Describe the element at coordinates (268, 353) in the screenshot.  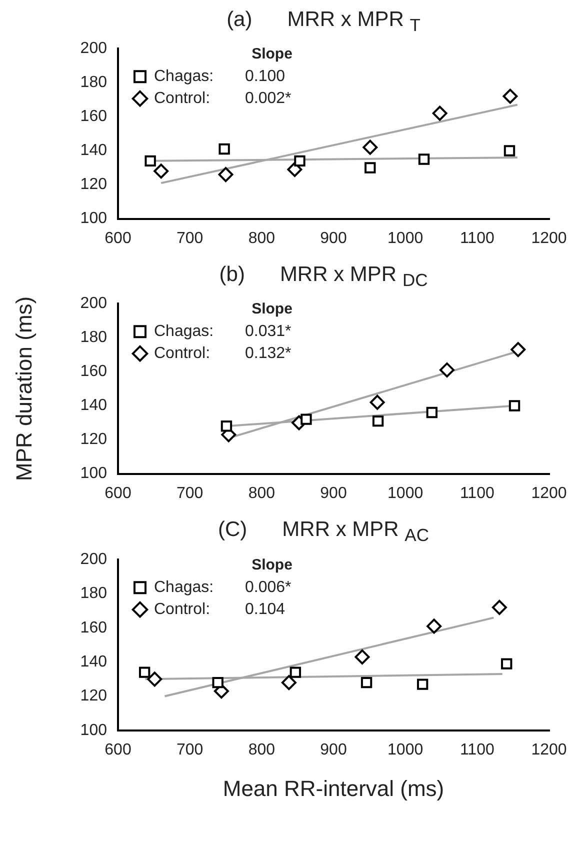
I see `annotation: 0.132*` at that location.